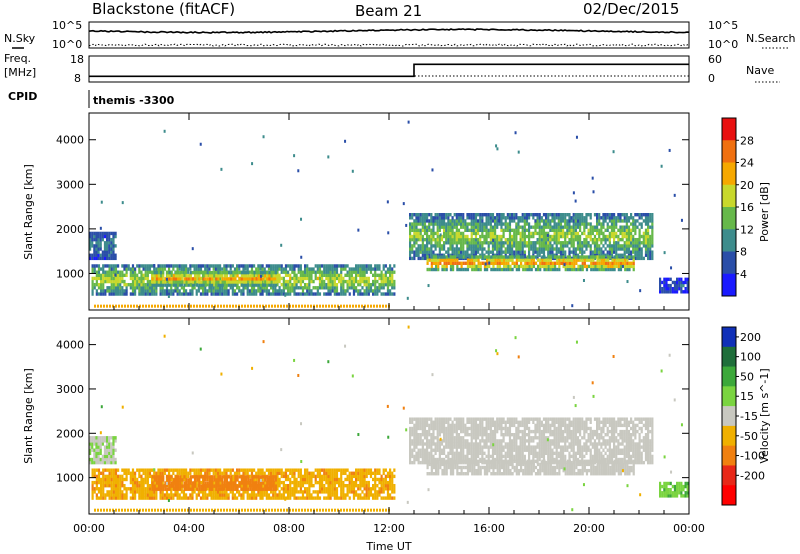 Image resolution: width=800 pixels, height=554 pixels. I want to click on cpid-program: themis -3300, so click(134, 100).